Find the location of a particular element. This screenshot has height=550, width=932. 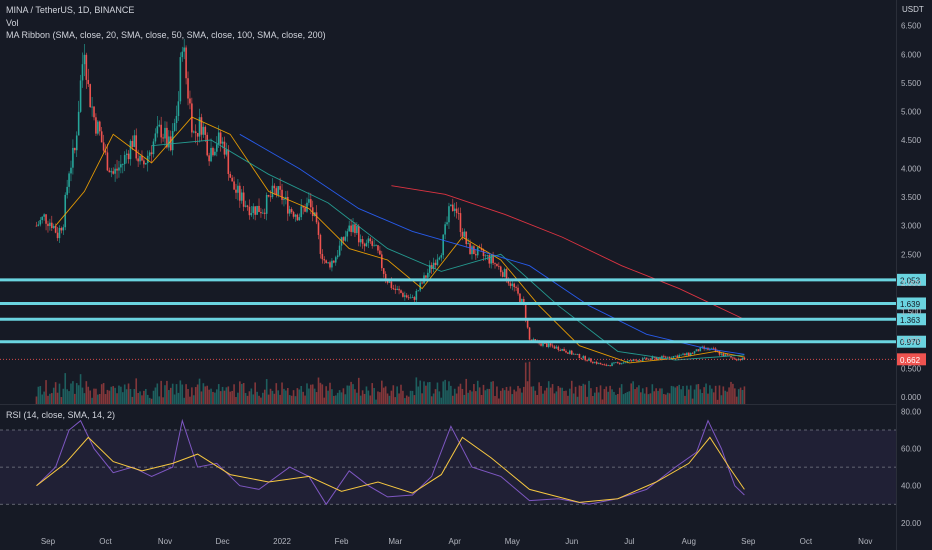

rsi-indicator-label: RSI (14, close, SMA, 14, 2) is located at coordinates (61, 415).